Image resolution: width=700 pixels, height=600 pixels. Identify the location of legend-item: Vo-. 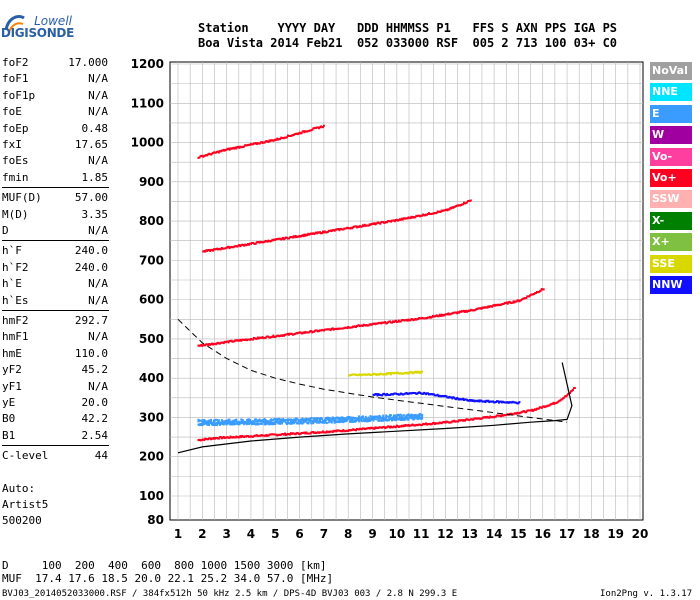
(671, 156).